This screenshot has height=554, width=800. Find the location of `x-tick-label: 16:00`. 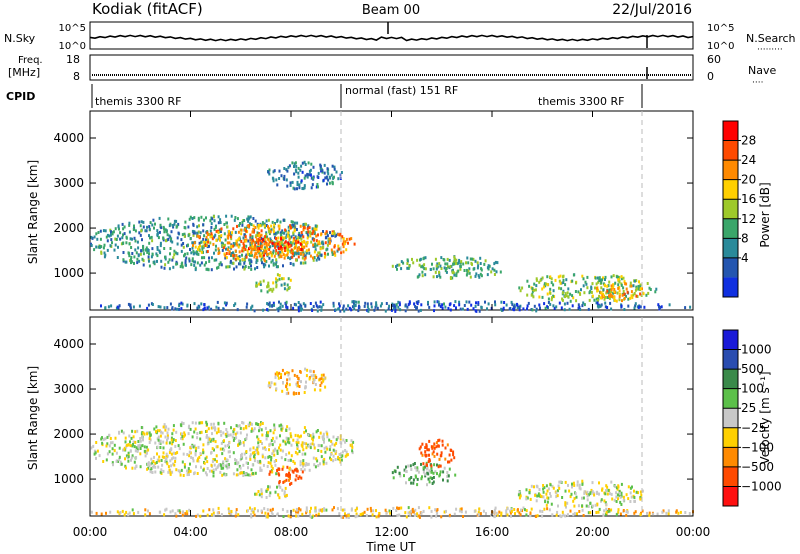

x-tick-label: 16:00 is located at coordinates (492, 532).